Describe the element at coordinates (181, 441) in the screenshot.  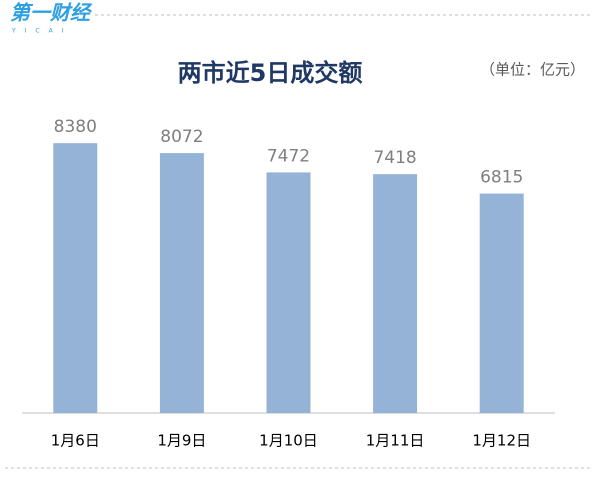
I see `x-tick-label: 1月9日` at that location.